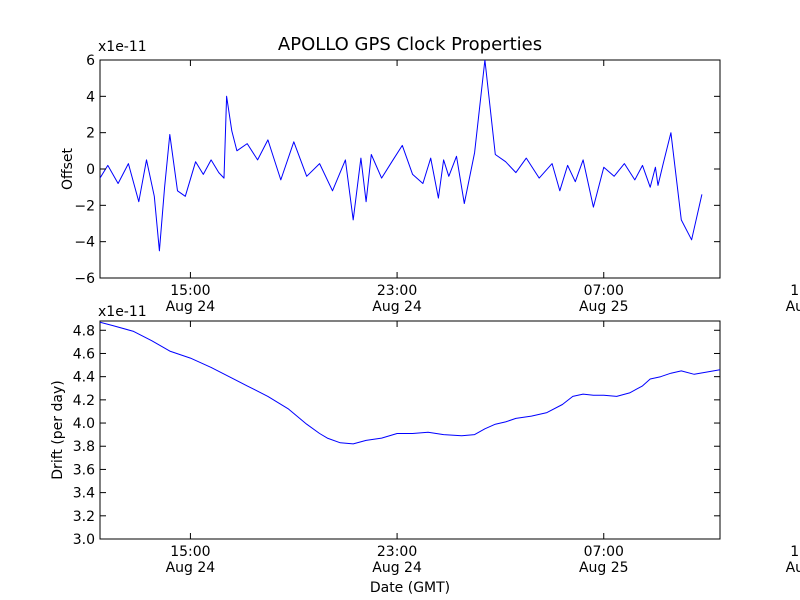 Image resolution: width=800 pixels, height=600 pixels. What do you see at coordinates (84, 470) in the screenshot?
I see `drift-y-tick-label: 3.6` at bounding box center [84, 470].